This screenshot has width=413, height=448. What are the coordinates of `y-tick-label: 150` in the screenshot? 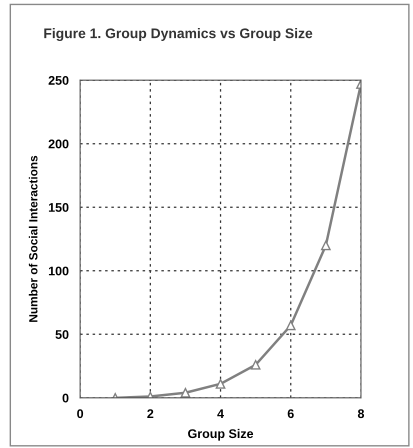 It's located at (58, 207).